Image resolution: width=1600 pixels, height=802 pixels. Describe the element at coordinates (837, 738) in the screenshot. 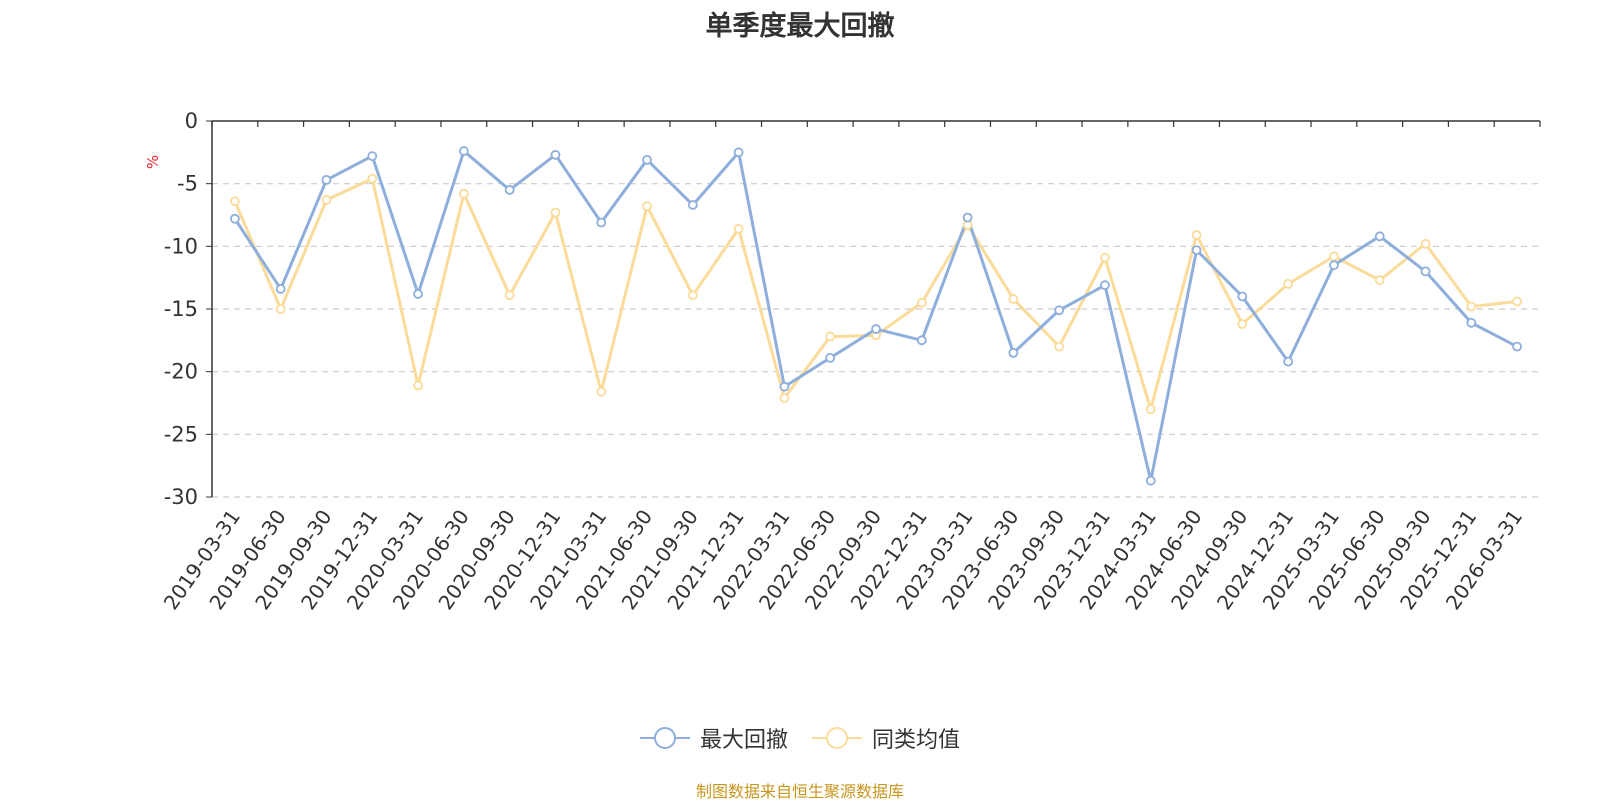

I see `legend-marker-peer-average-icon` at that location.